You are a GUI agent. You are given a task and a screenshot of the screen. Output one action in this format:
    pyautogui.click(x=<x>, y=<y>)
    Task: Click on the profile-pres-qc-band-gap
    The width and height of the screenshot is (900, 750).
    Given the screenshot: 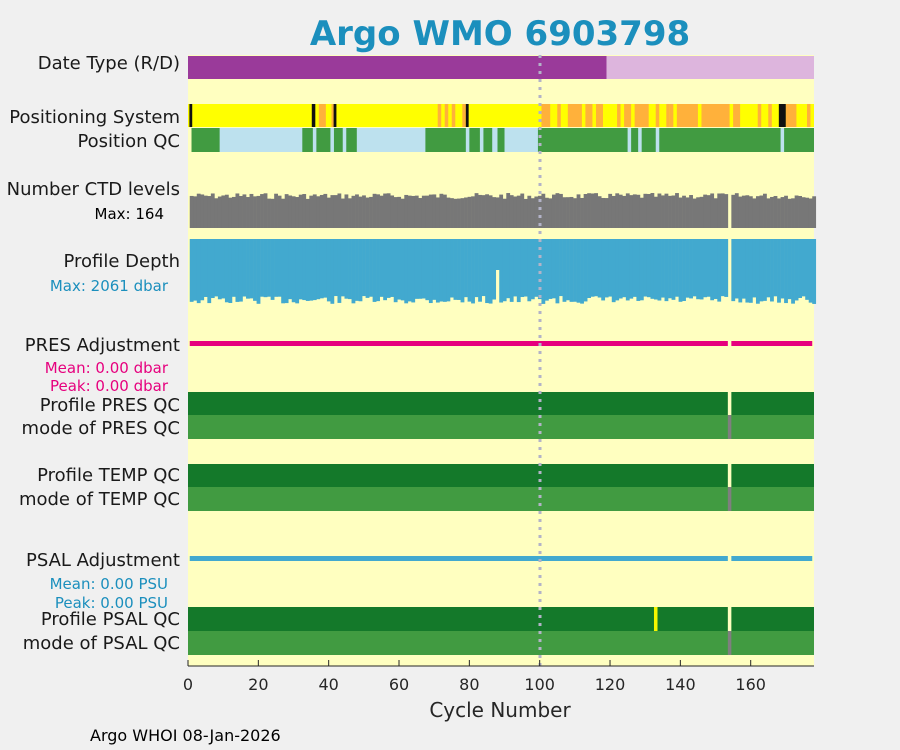 What is the action you would take?
    pyautogui.click(x=729, y=403)
    